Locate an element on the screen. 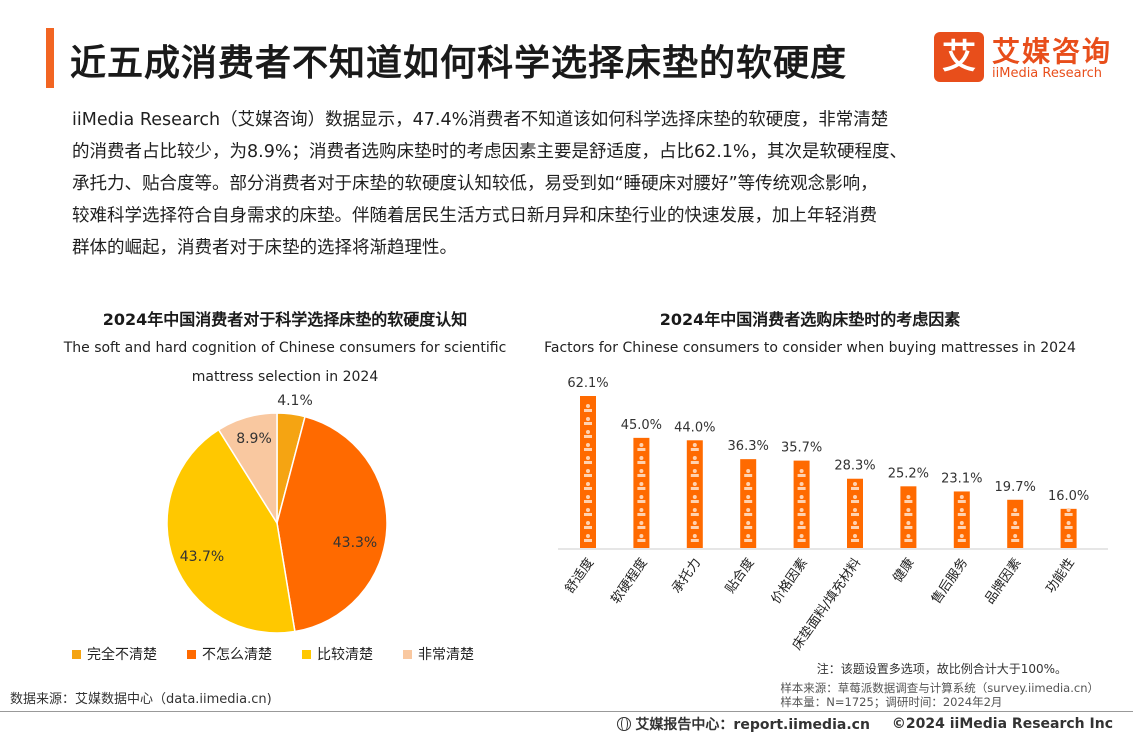 The image size is (1133, 737). brand-logo: 艾 艾媒咨询 iiMedia Research is located at coordinates (1029, 58).